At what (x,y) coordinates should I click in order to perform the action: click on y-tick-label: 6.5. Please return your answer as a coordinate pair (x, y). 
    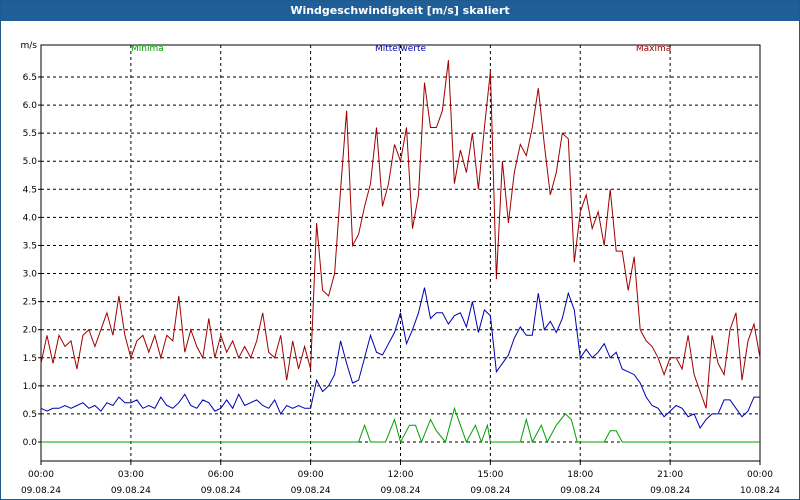
    Looking at the image, I should click on (30, 78).